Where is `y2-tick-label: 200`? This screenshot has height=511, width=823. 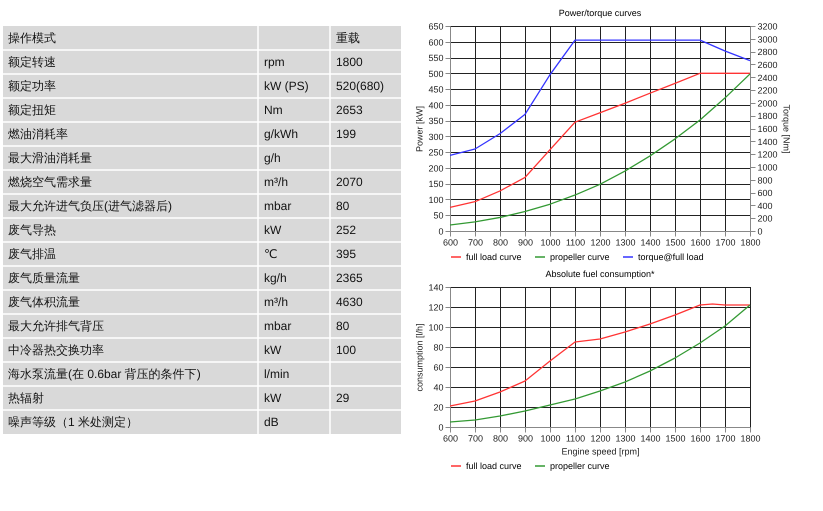 y2-tick-label: 200 is located at coordinates (765, 219).